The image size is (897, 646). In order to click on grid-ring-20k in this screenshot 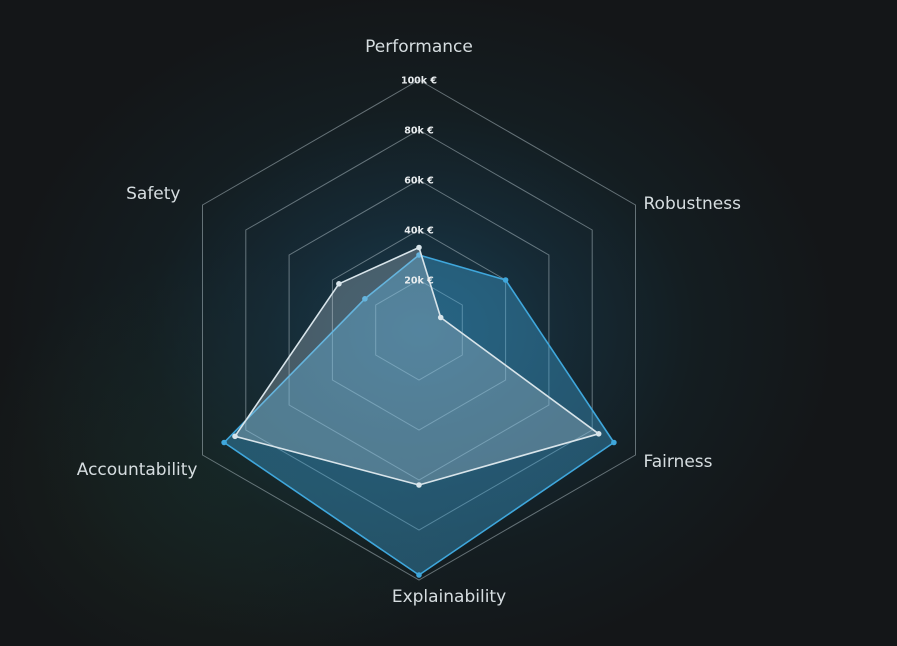, I will do `click(419, 330)`.